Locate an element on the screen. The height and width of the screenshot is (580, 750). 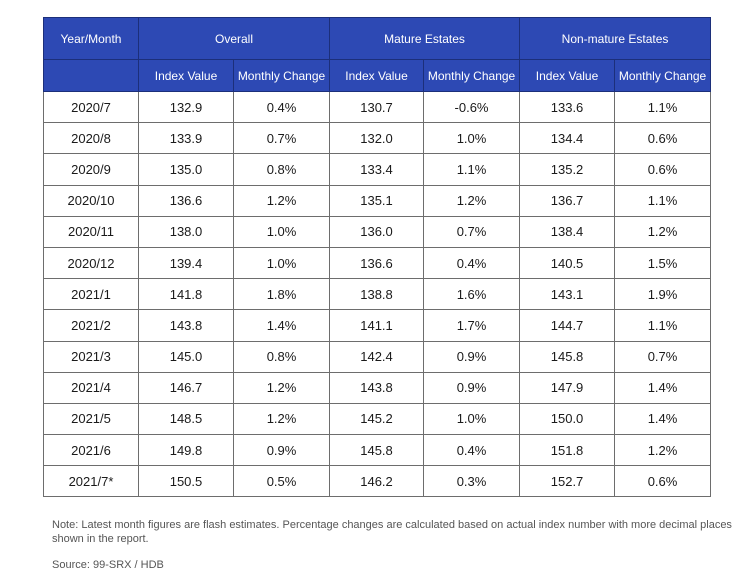
cell-mature-change: 1.1% is located at coordinates (472, 169).